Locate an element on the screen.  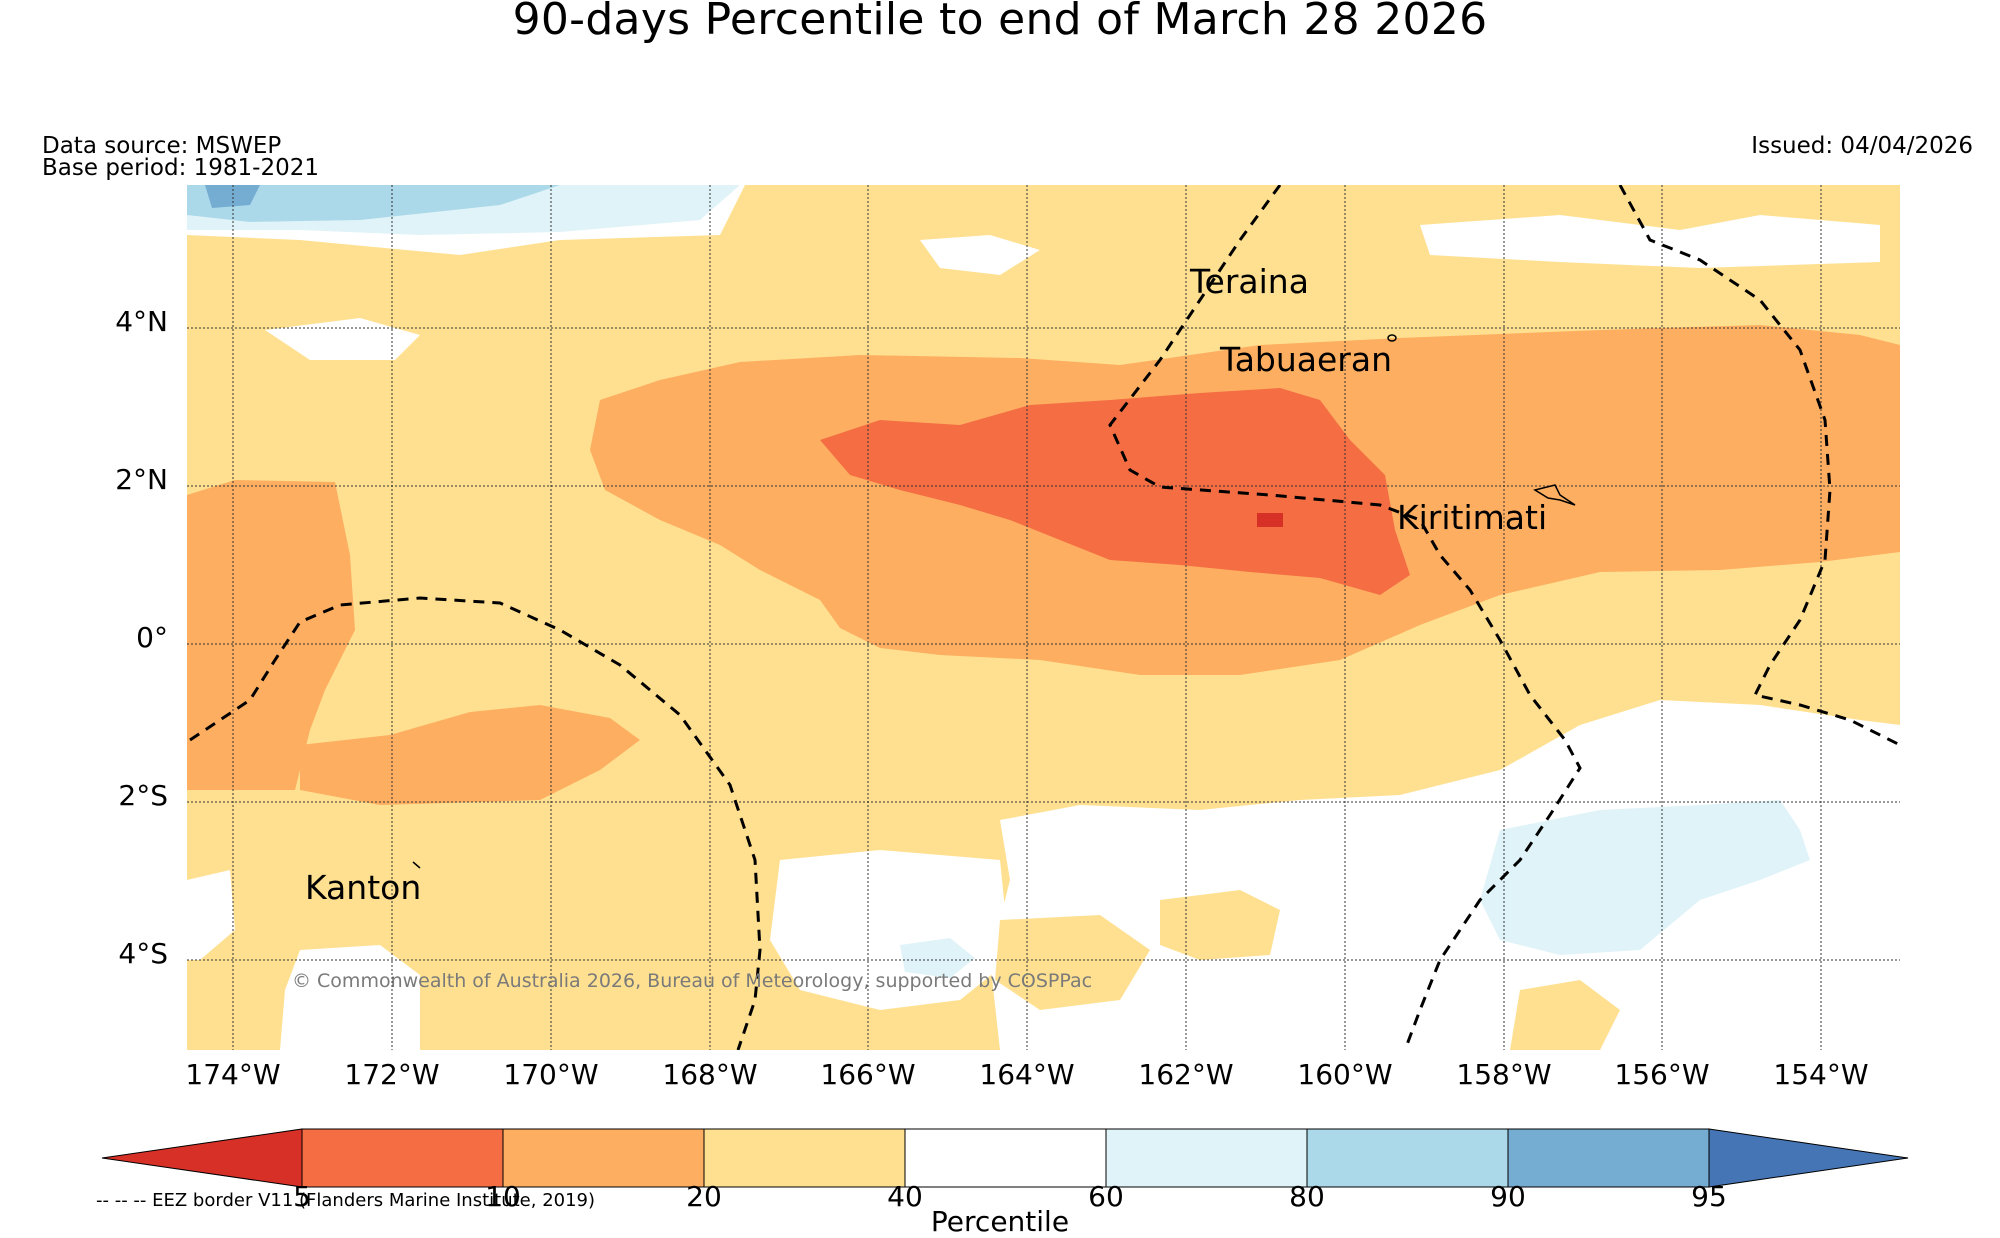
place-label-kiritimati: Kiritimati is located at coordinates (1472, 517).